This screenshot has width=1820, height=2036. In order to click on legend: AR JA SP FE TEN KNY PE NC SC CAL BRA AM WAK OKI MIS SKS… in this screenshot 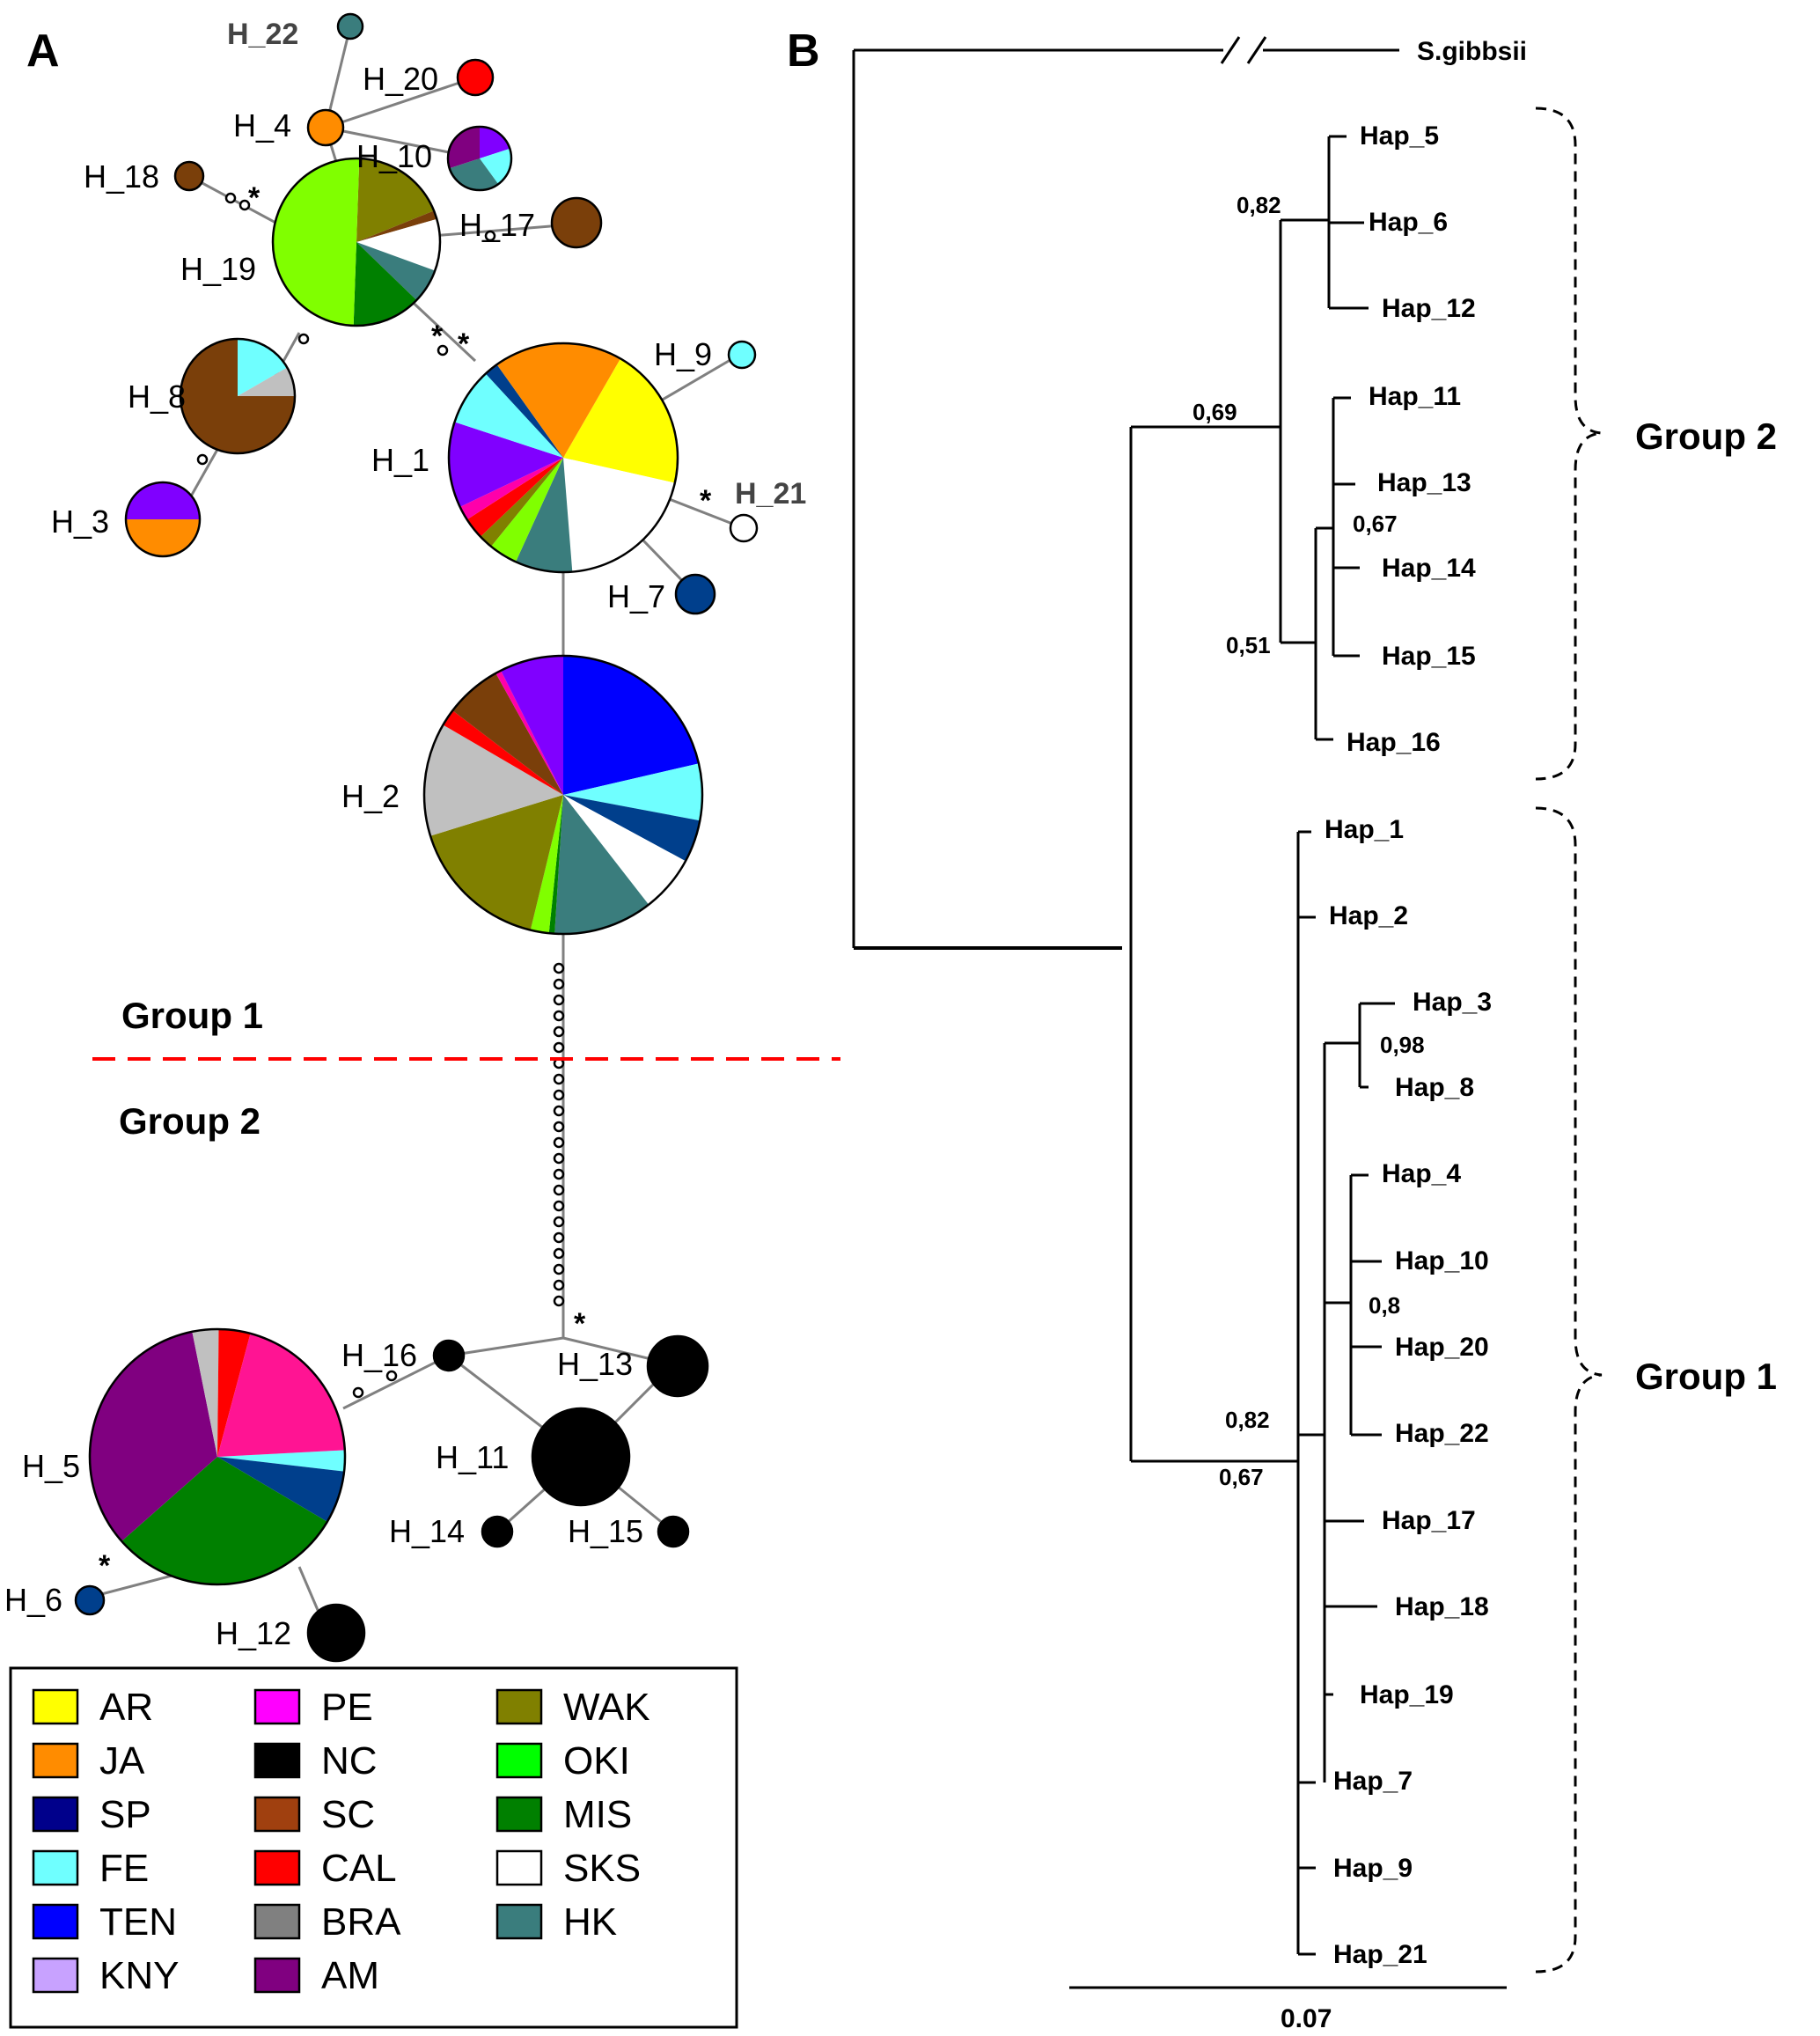, I will do `click(341, 1841)`.